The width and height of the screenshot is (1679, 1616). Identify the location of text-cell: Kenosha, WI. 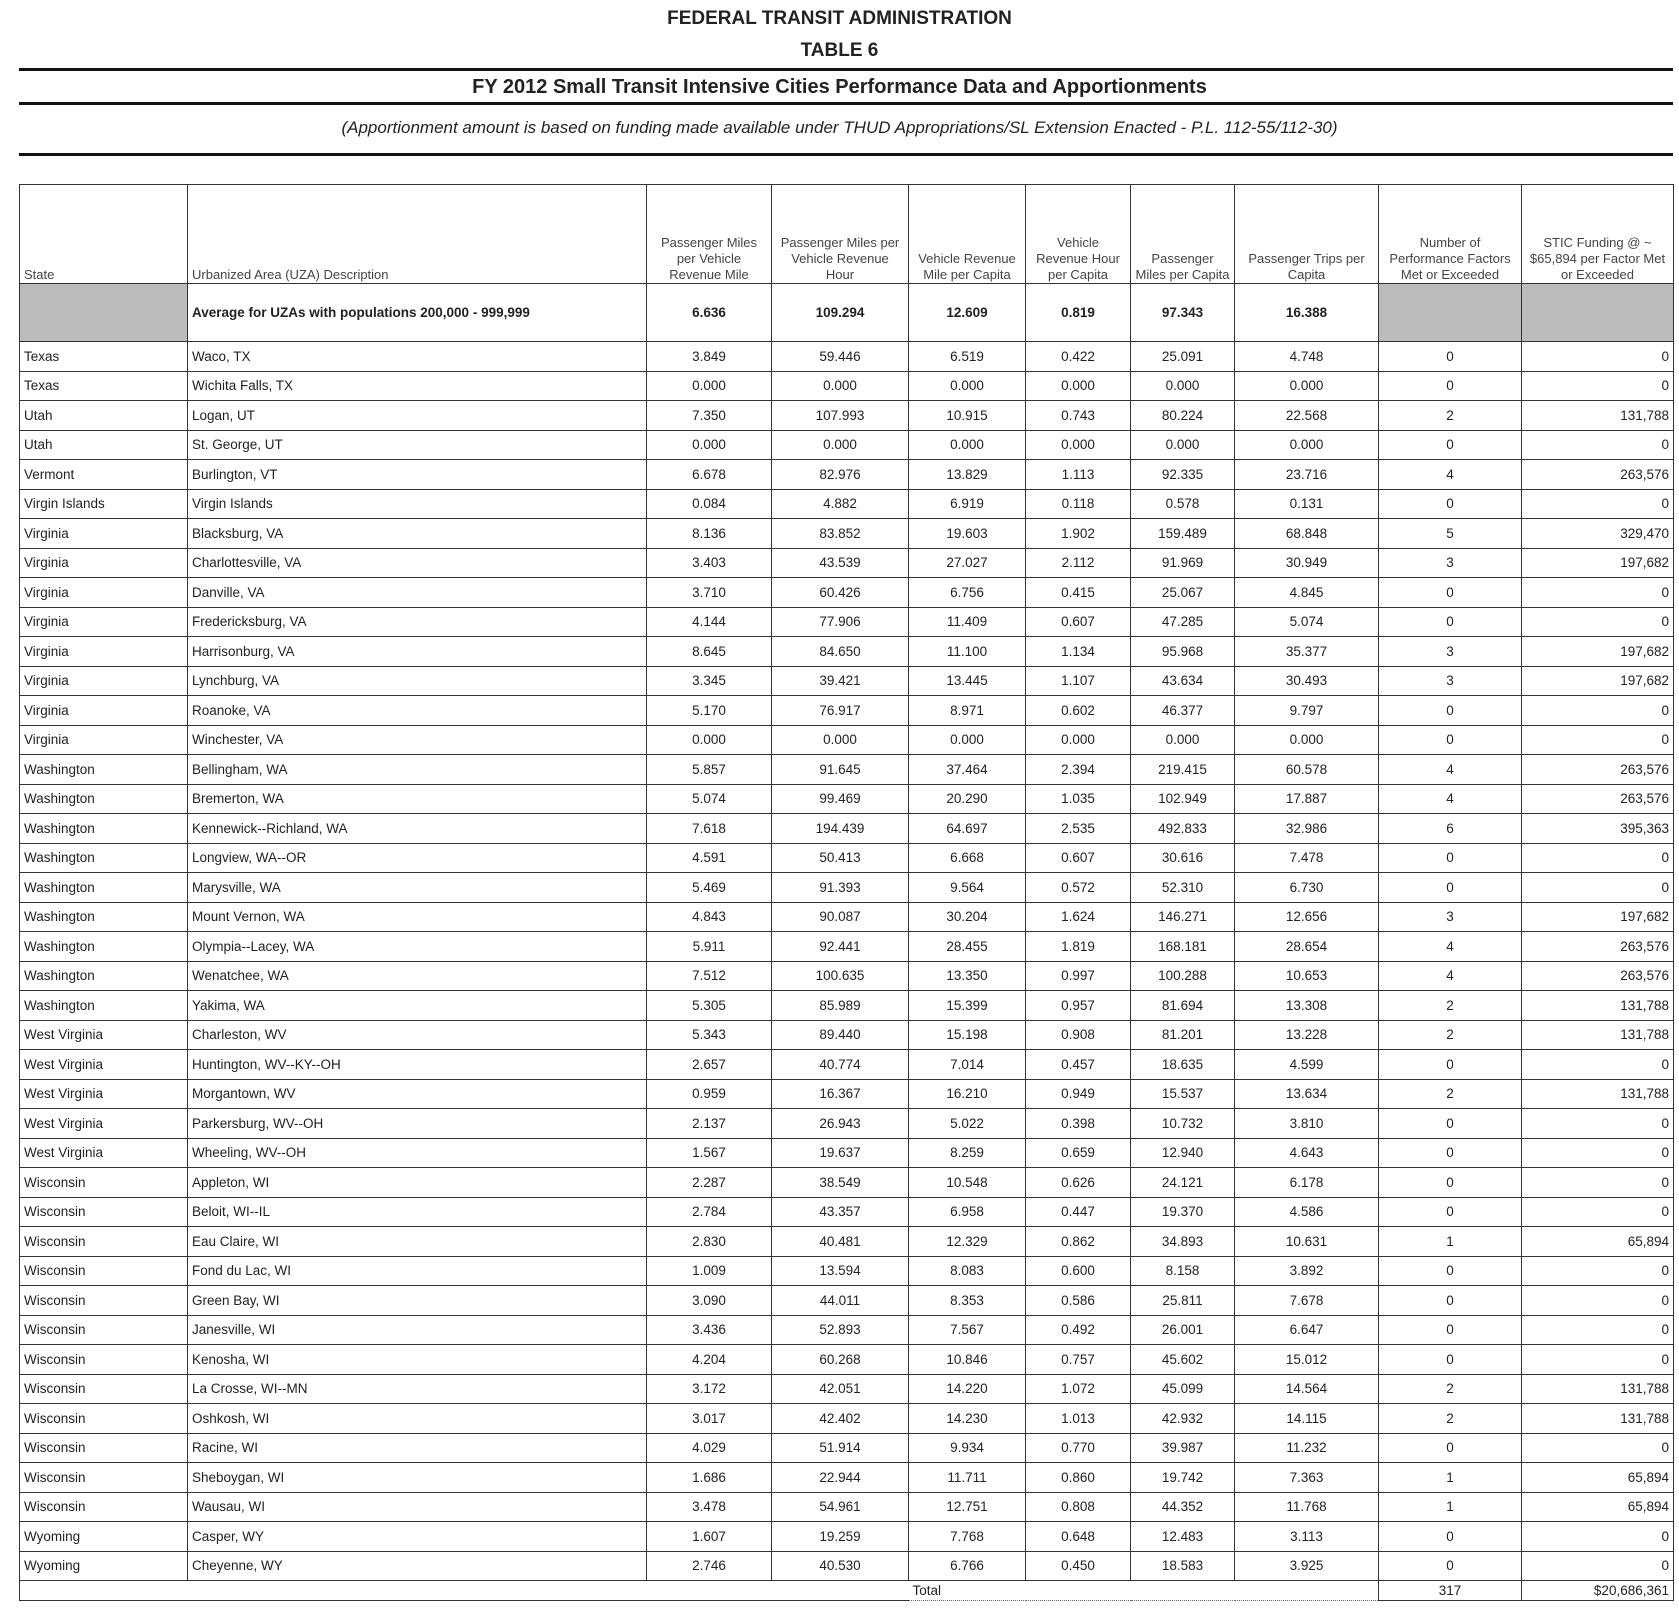
(417, 1359).